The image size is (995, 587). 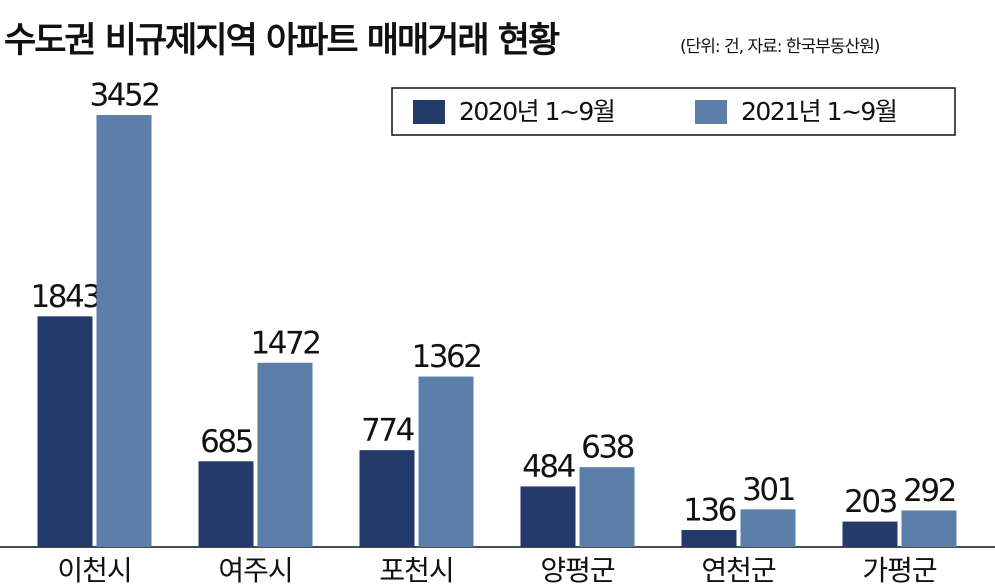 What do you see at coordinates (124, 96) in the screenshot?
I see `value-label: 3452` at bounding box center [124, 96].